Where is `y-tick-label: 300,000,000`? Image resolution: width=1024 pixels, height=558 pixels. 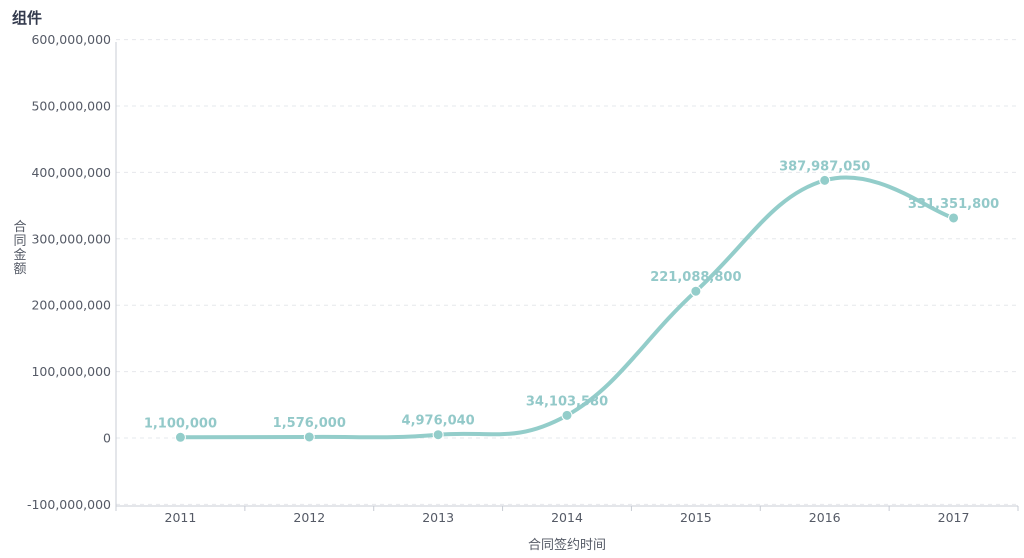
y-tick-label: 300,000,000 is located at coordinates (71, 238).